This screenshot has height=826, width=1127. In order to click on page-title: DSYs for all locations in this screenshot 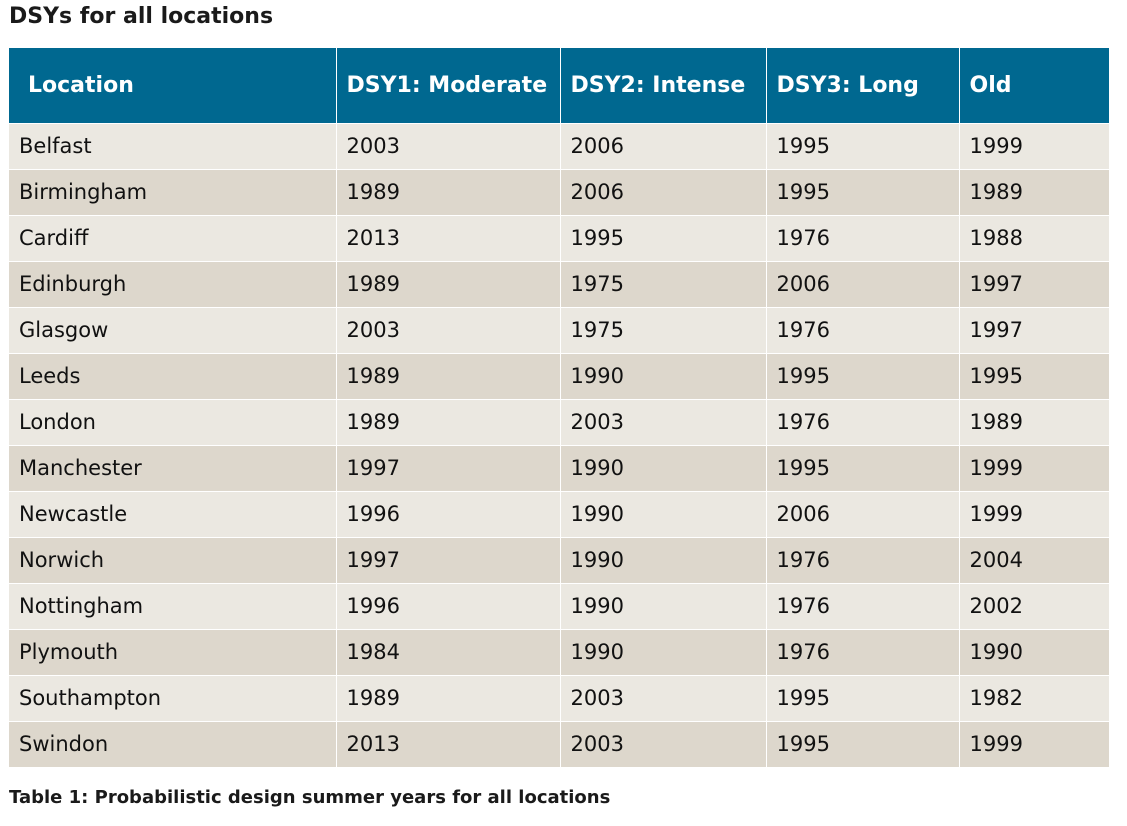, I will do `click(141, 16)`.